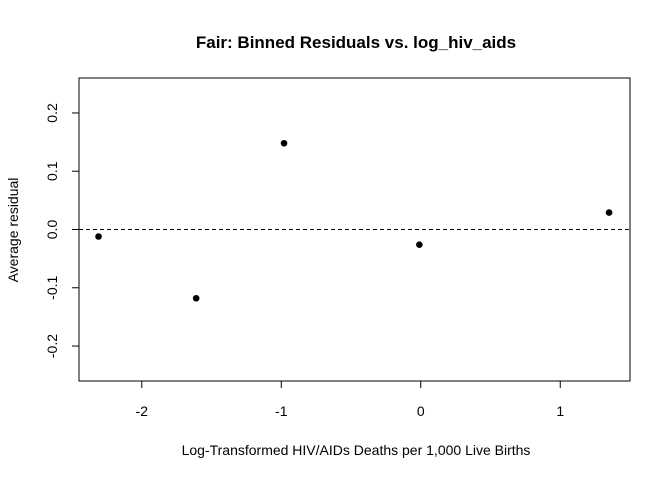 The image size is (672, 480). What do you see at coordinates (13, 230) in the screenshot?
I see `y-axis-label: Average residual` at bounding box center [13, 230].